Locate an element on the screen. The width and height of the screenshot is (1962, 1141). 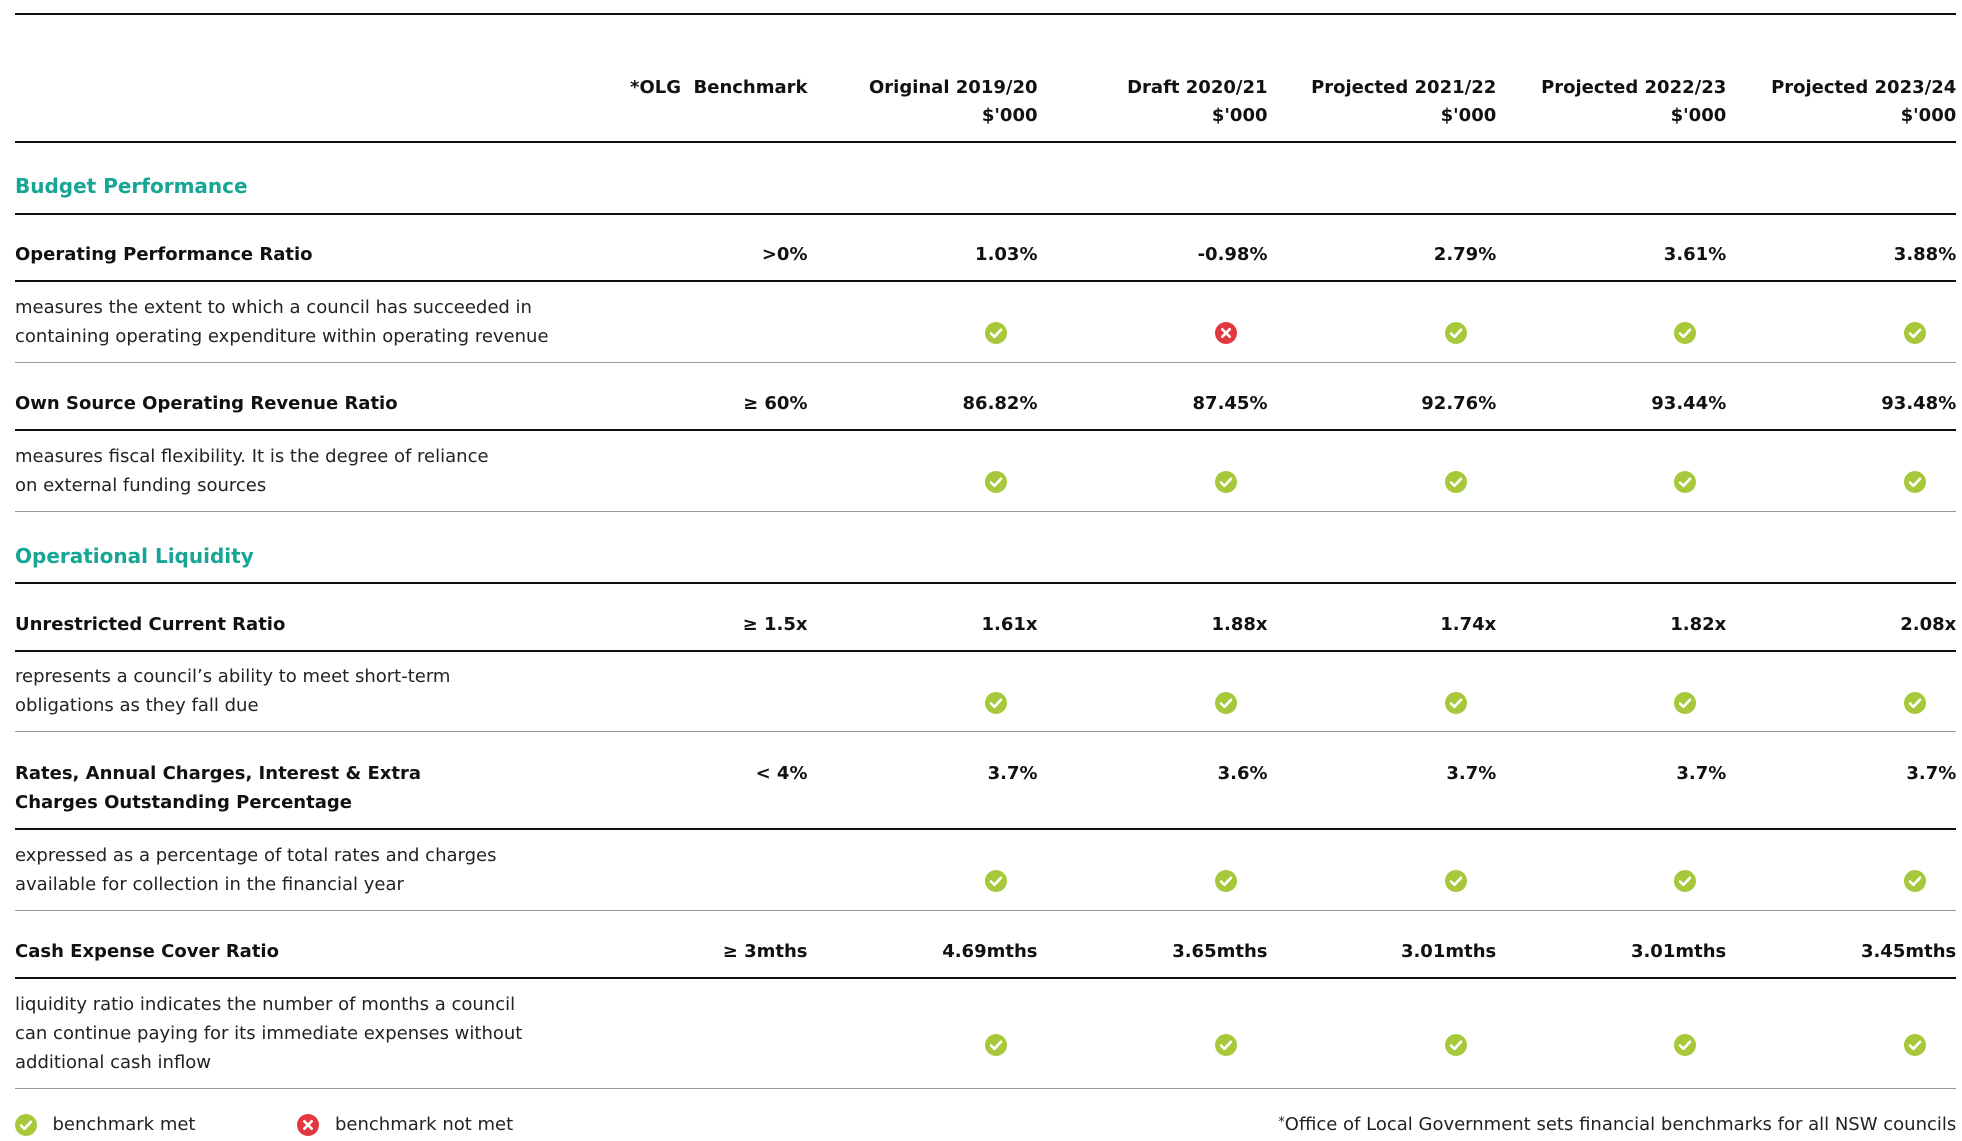
value: 3.88% is located at coordinates (1925, 254).